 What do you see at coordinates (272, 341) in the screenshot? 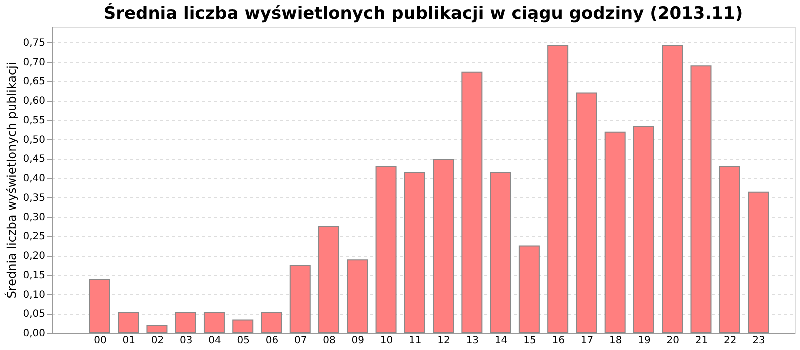
I see `x-tick-label: 06` at bounding box center [272, 341].